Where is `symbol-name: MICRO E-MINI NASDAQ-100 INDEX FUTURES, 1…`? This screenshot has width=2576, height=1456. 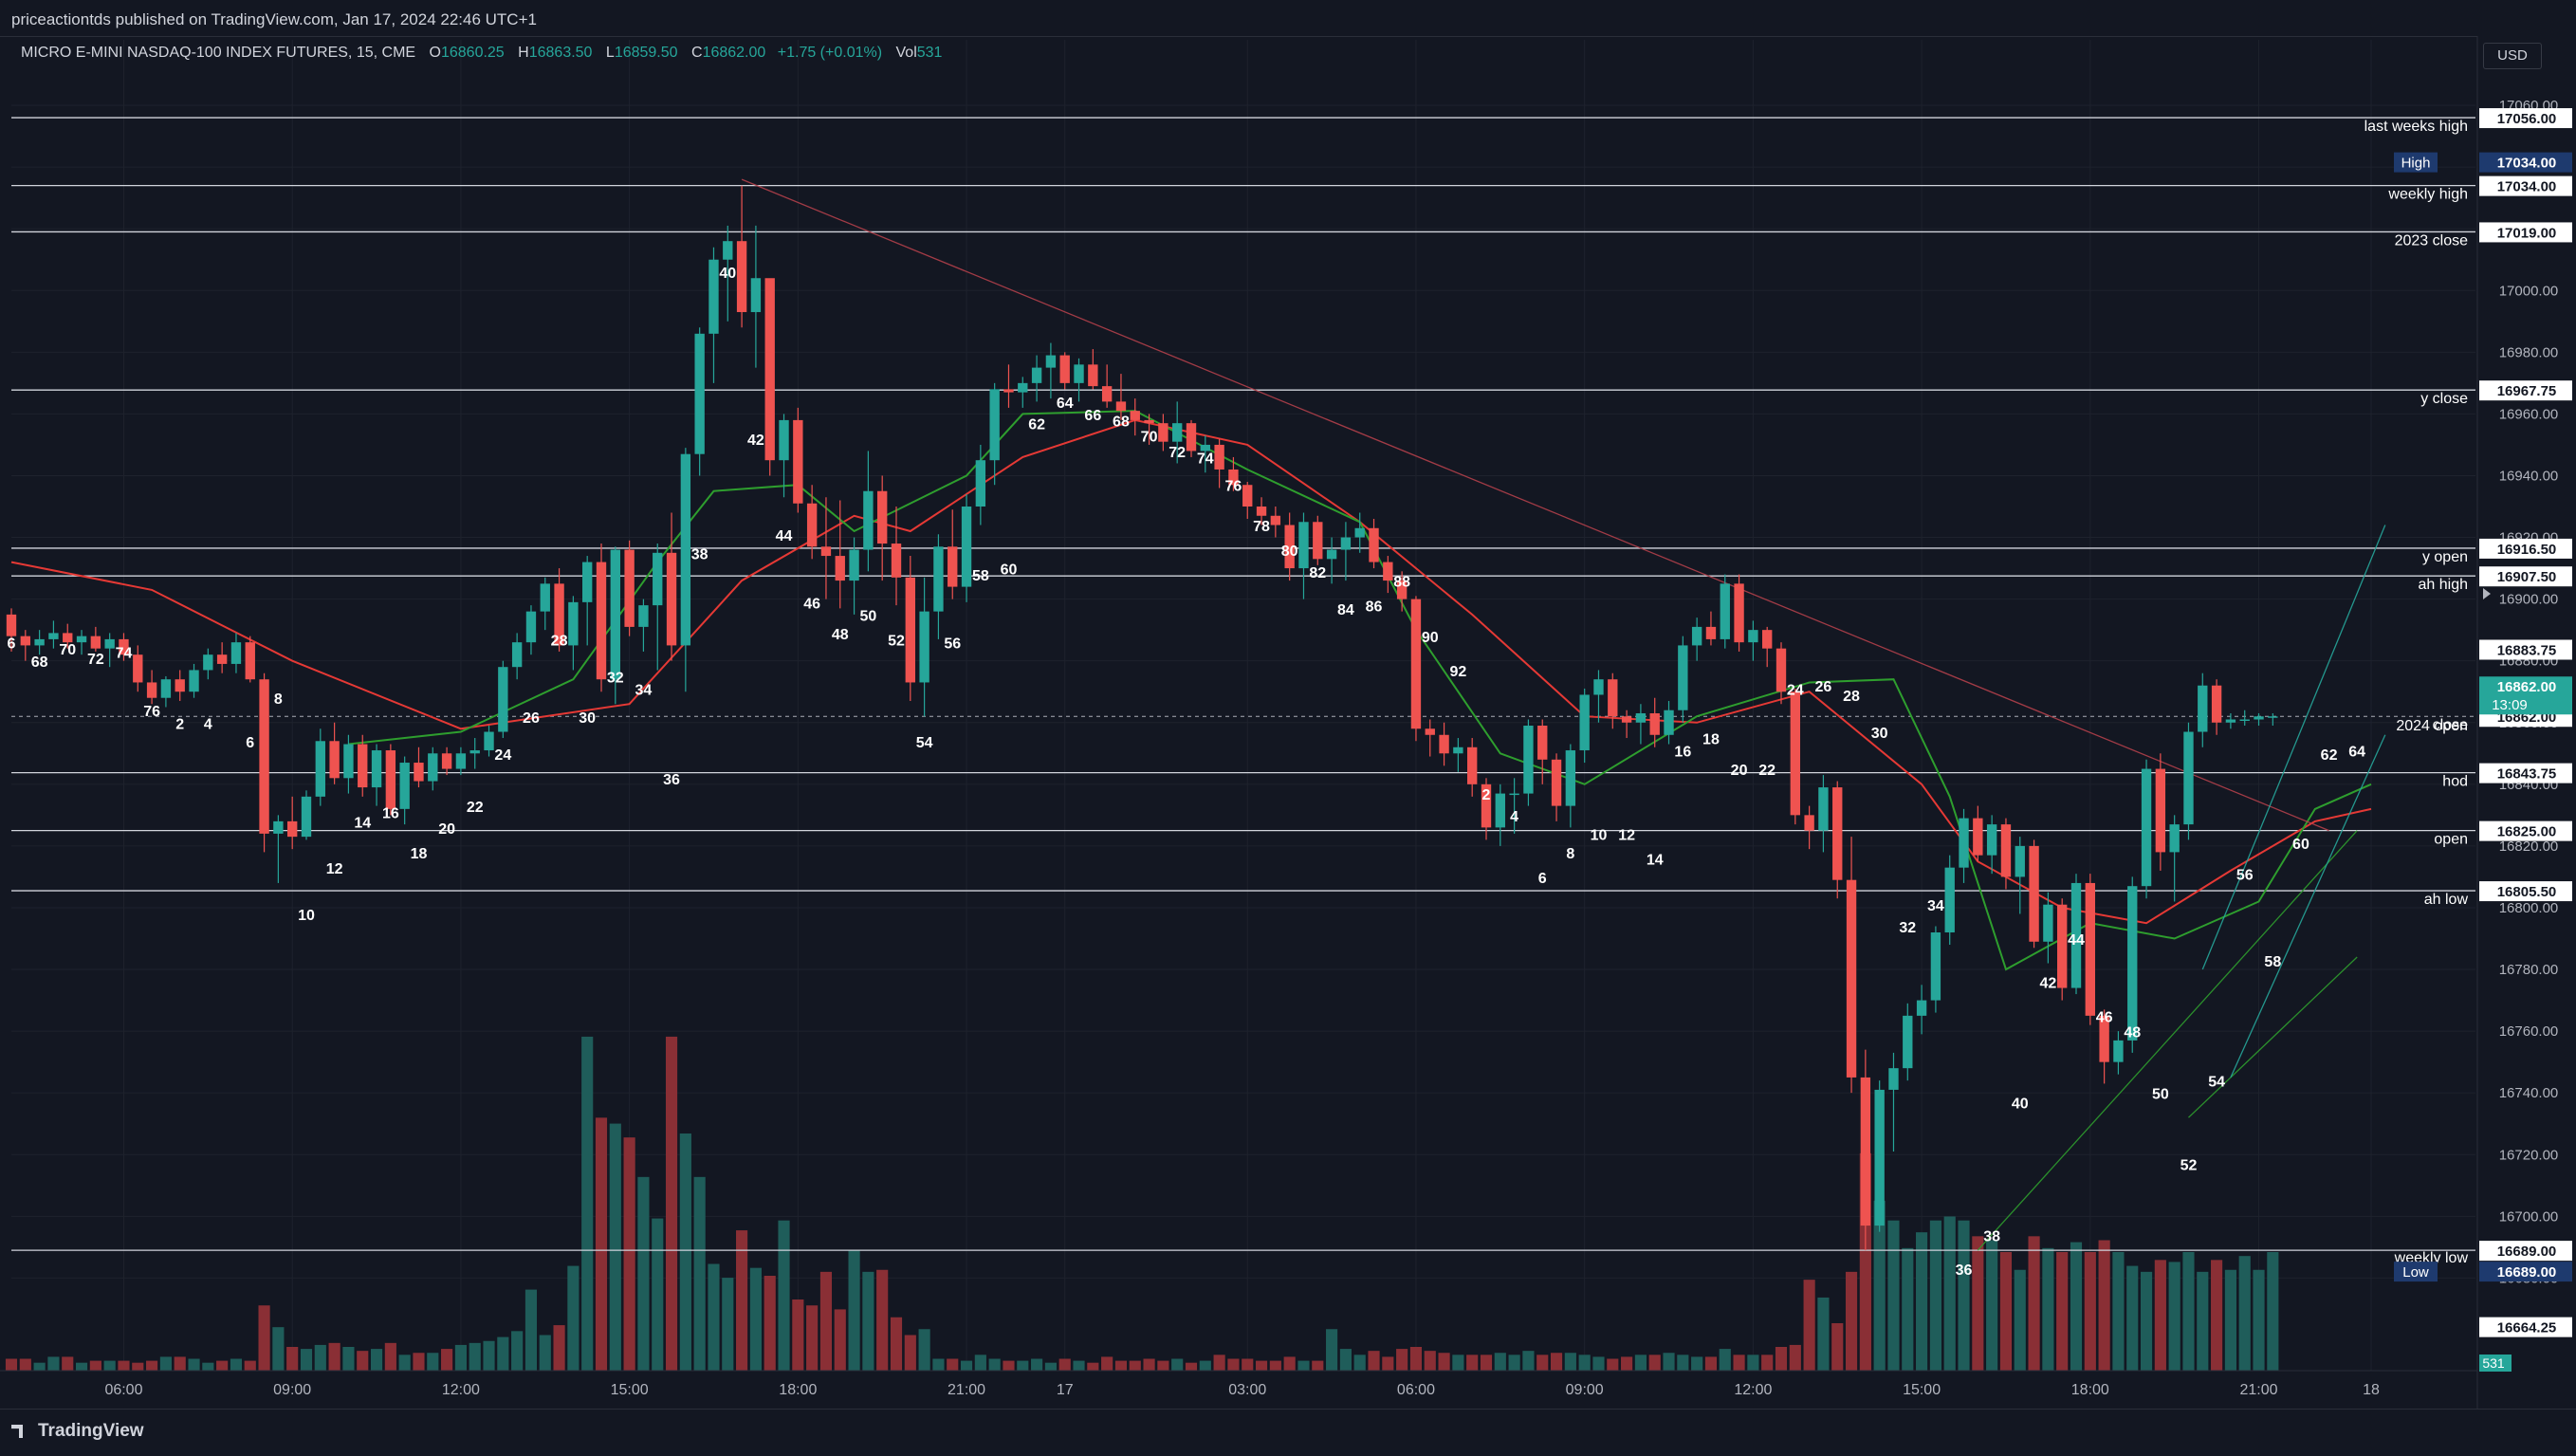 symbol-name: MICRO E-MINI NASDAQ-100 INDEX FUTURES, 1… is located at coordinates (218, 53).